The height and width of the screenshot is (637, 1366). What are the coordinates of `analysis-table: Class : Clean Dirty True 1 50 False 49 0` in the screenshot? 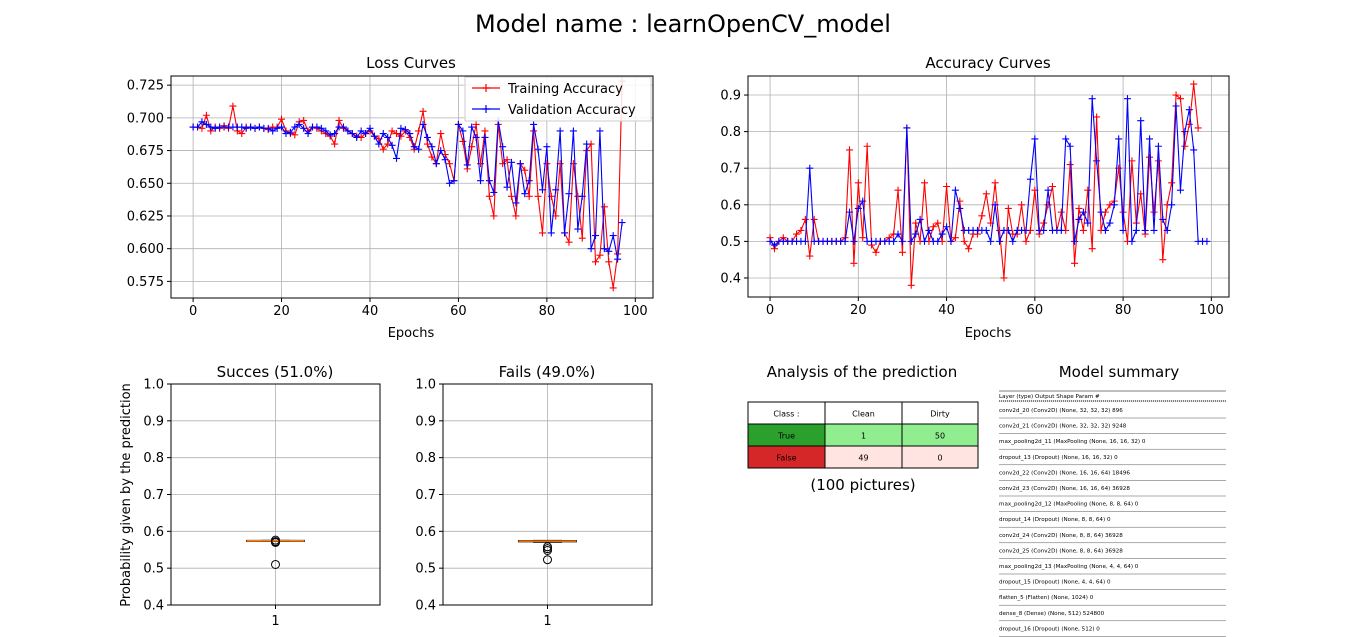 It's located at (863, 435).